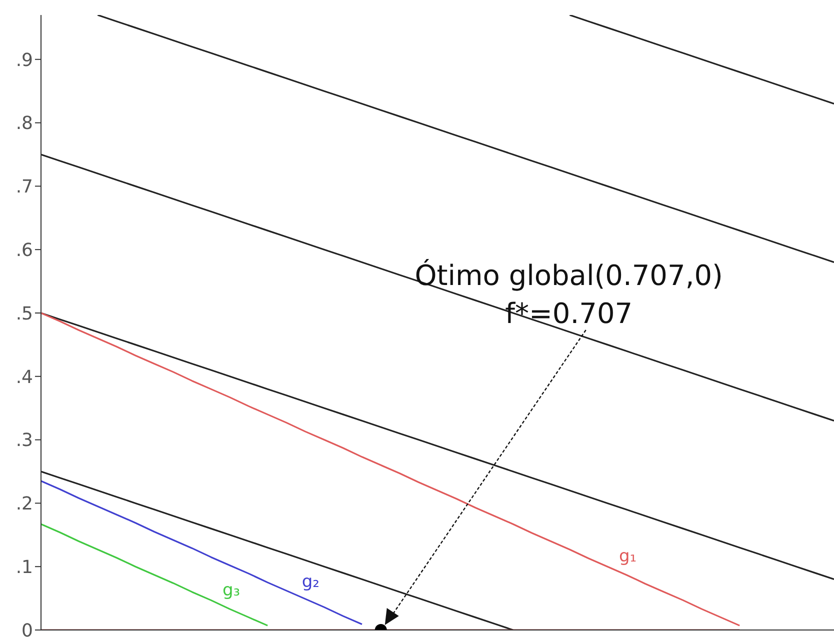 Image resolution: width=834 pixels, height=637 pixels. I want to click on y-tick-label: 0, so click(27, 628).